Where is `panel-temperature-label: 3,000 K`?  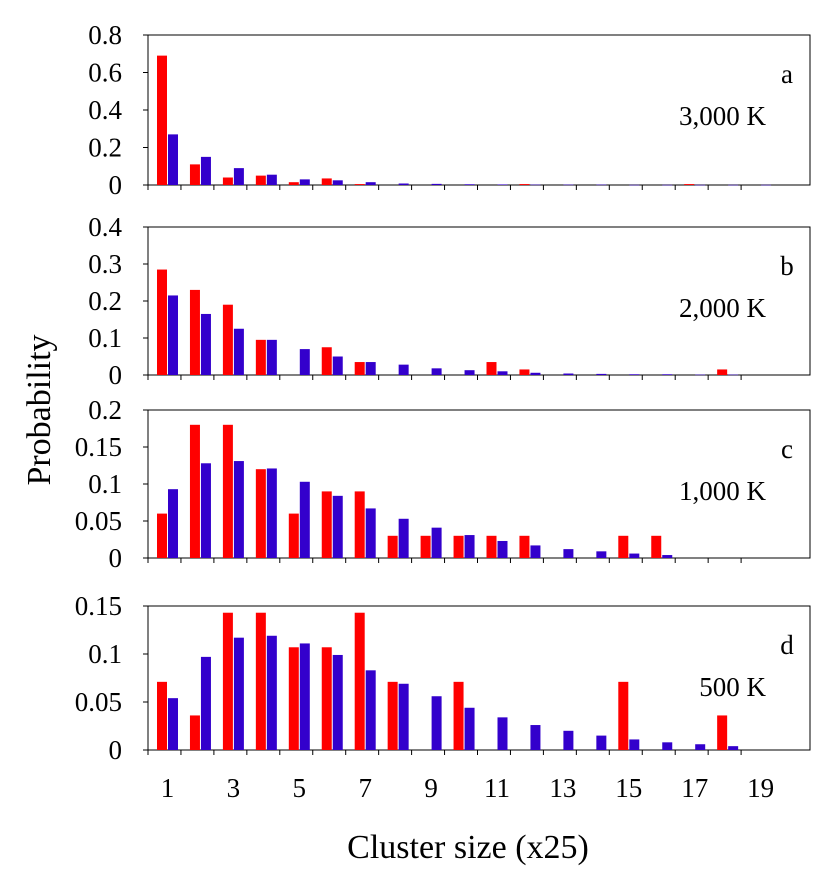 panel-temperature-label: 3,000 K is located at coordinates (723, 116).